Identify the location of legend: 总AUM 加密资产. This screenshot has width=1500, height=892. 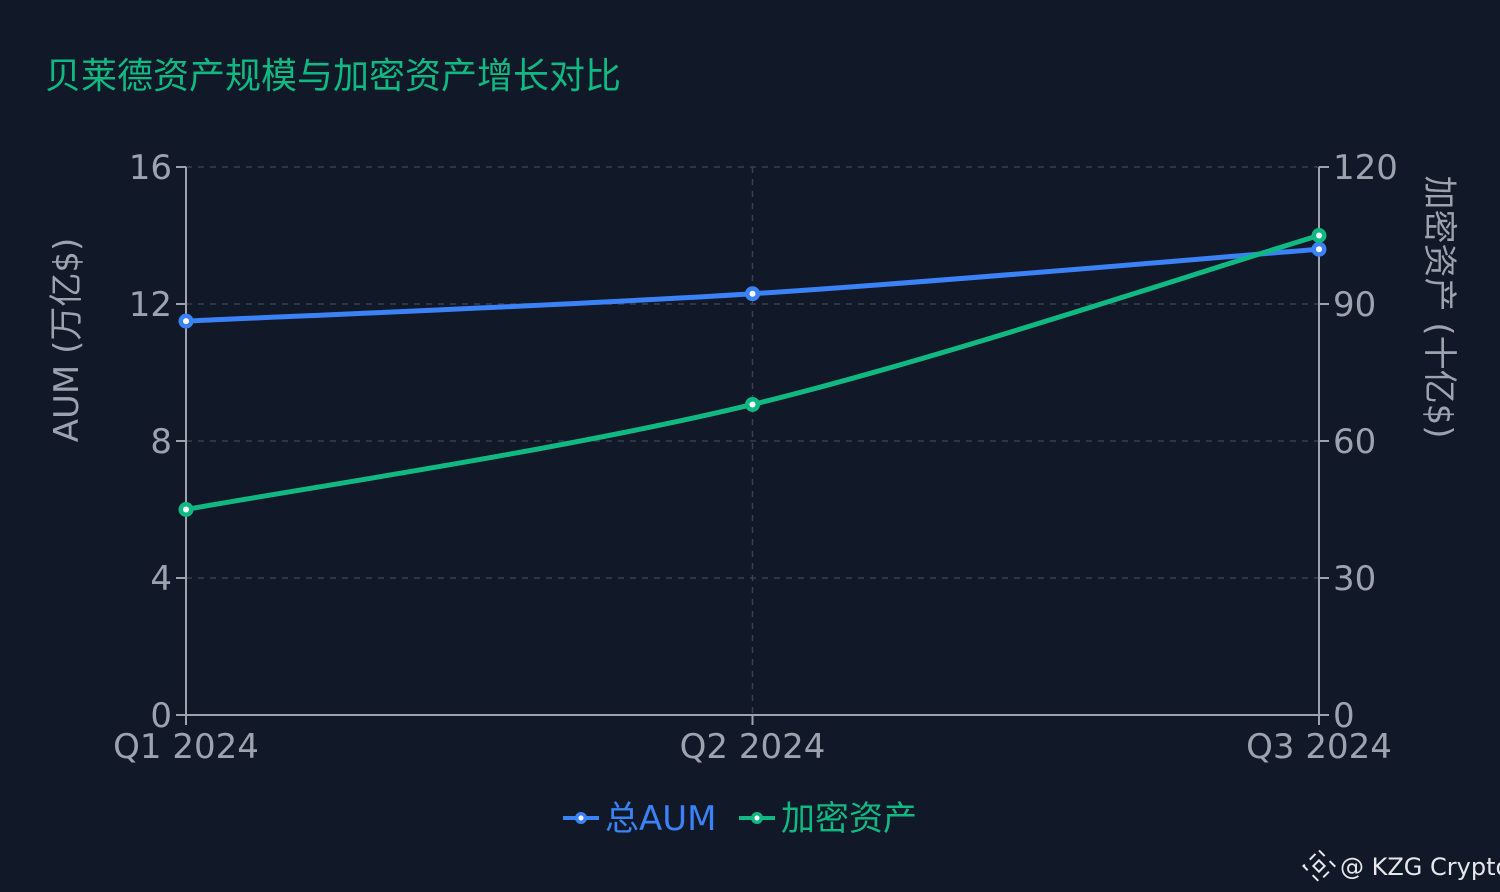
(740, 819).